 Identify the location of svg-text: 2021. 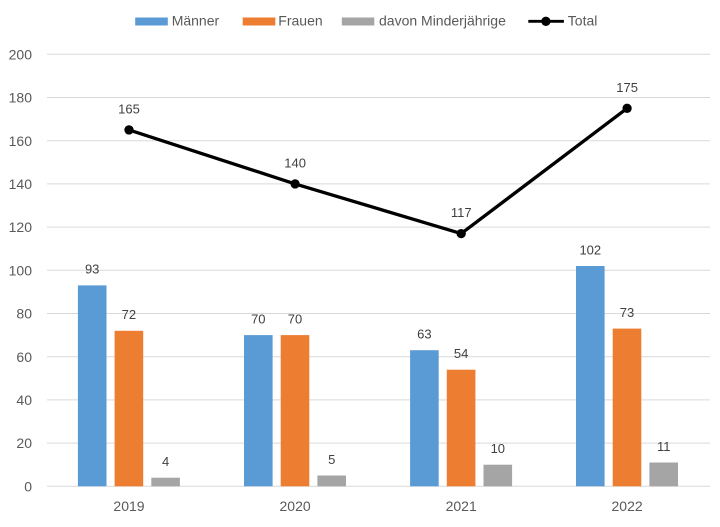
(461, 506).